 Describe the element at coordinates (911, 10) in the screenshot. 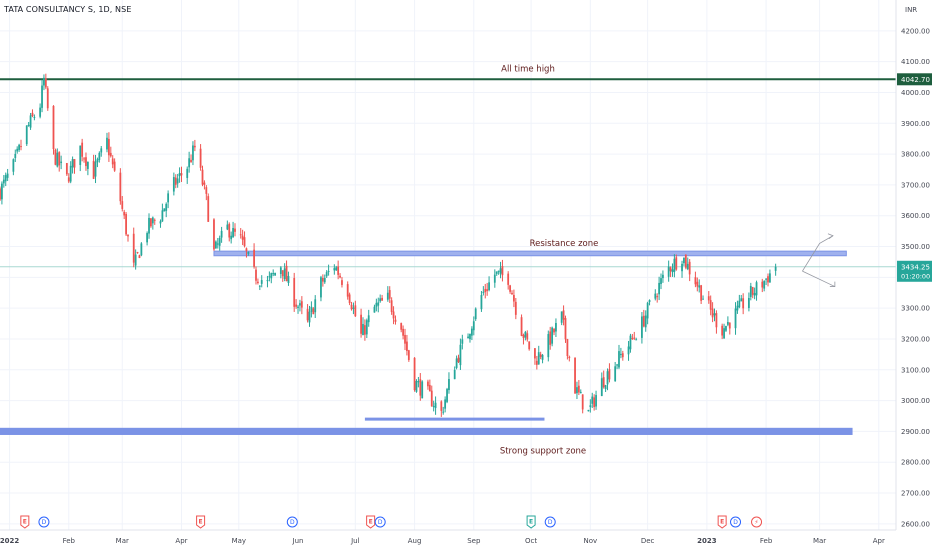

I see `currency-label: INR` at that location.